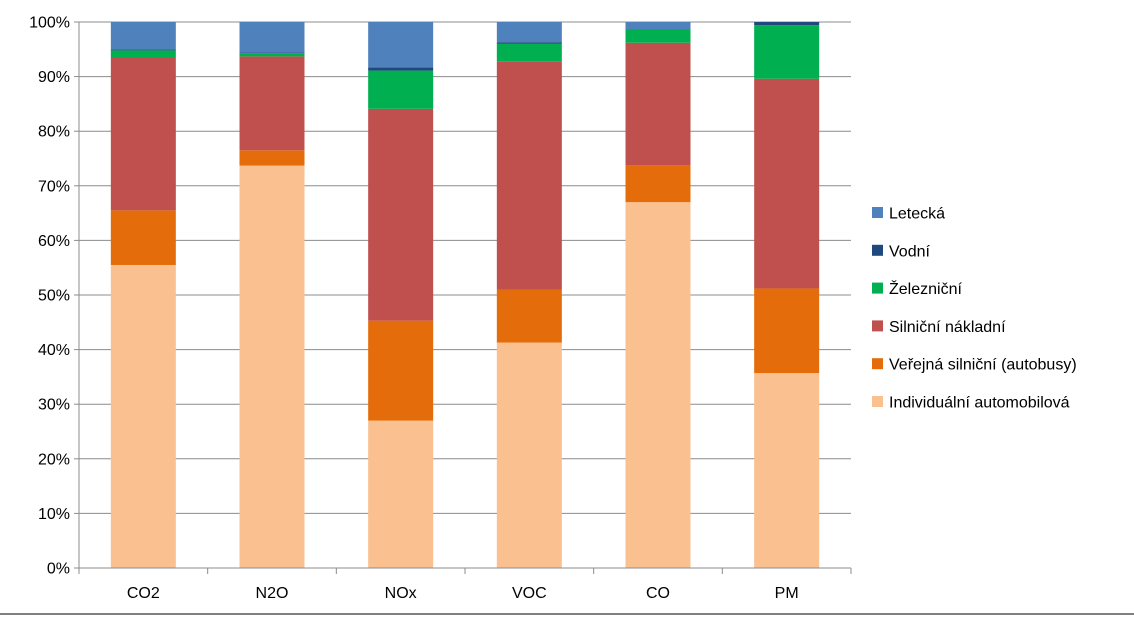 The height and width of the screenshot is (618, 1134). Describe the element at coordinates (909, 251) in the screenshot. I see `legend-label: Vodní` at that location.